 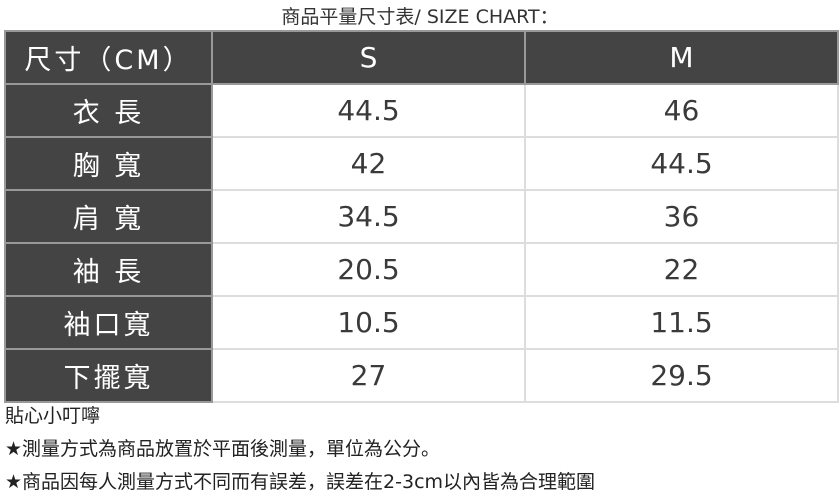 I want to click on size-value: 34.5, so click(x=368, y=216).